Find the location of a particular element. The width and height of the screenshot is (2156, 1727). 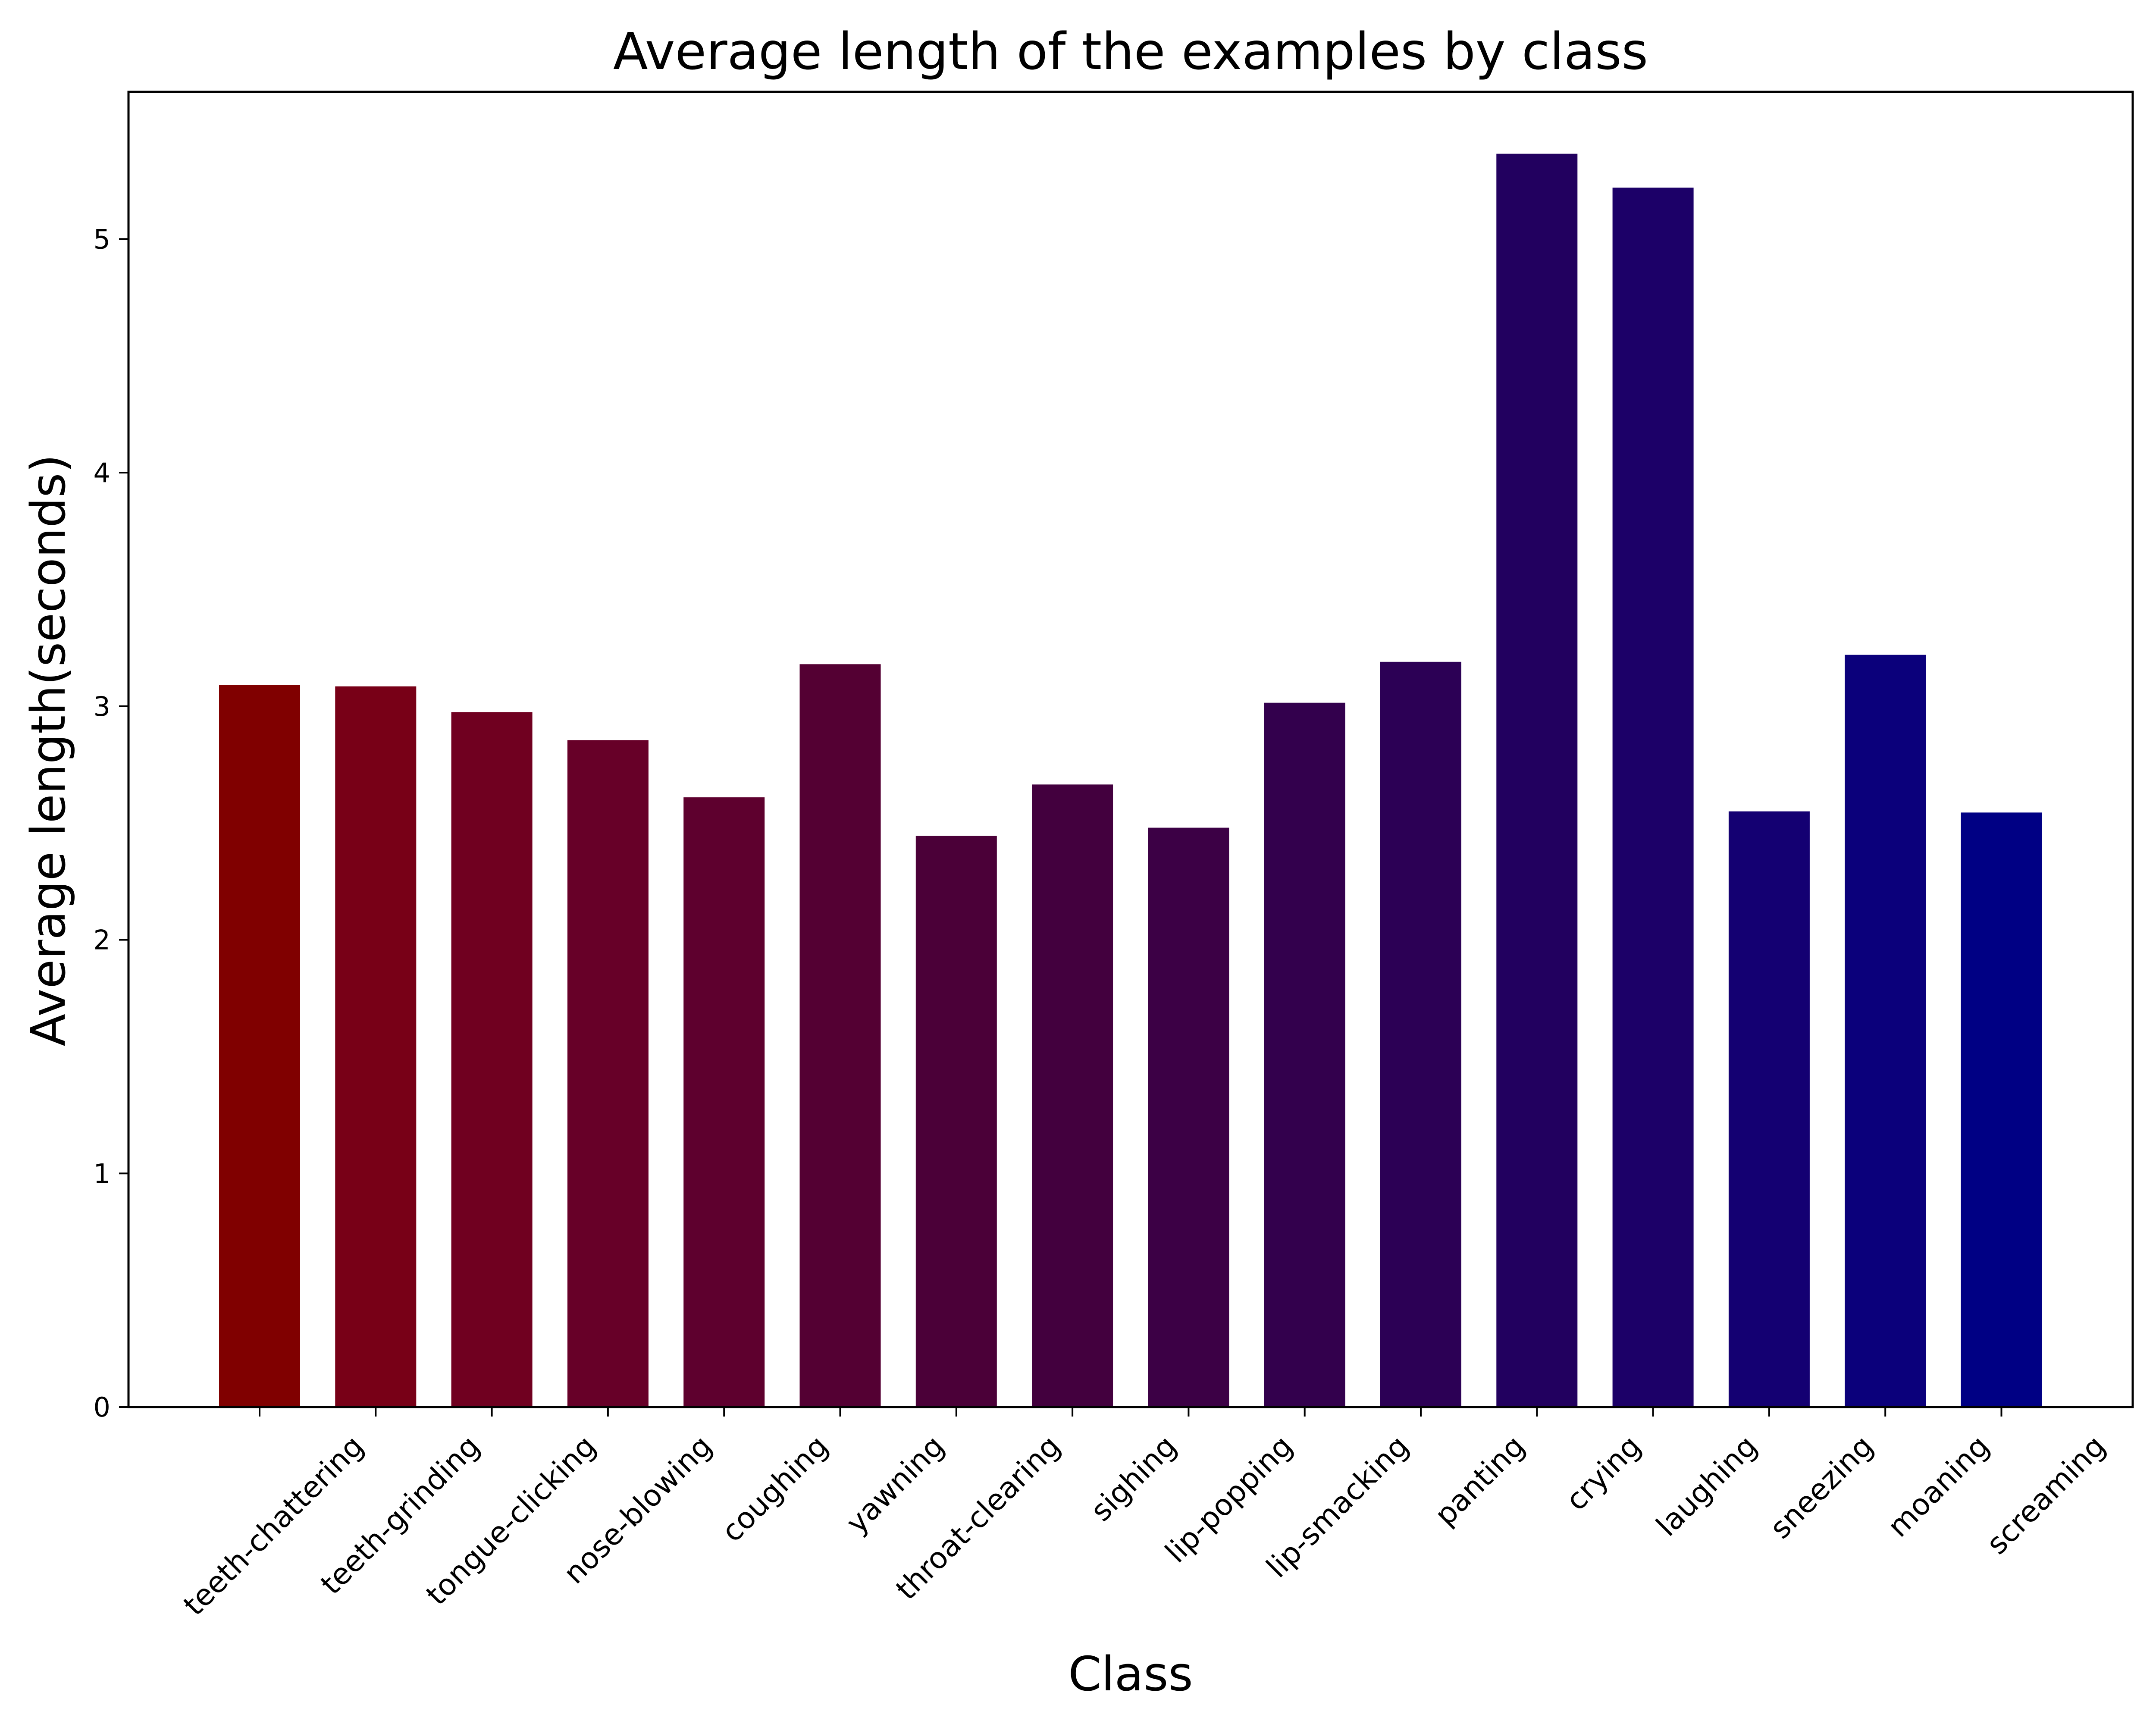

y-tick-label: 2 is located at coordinates (102, 940).